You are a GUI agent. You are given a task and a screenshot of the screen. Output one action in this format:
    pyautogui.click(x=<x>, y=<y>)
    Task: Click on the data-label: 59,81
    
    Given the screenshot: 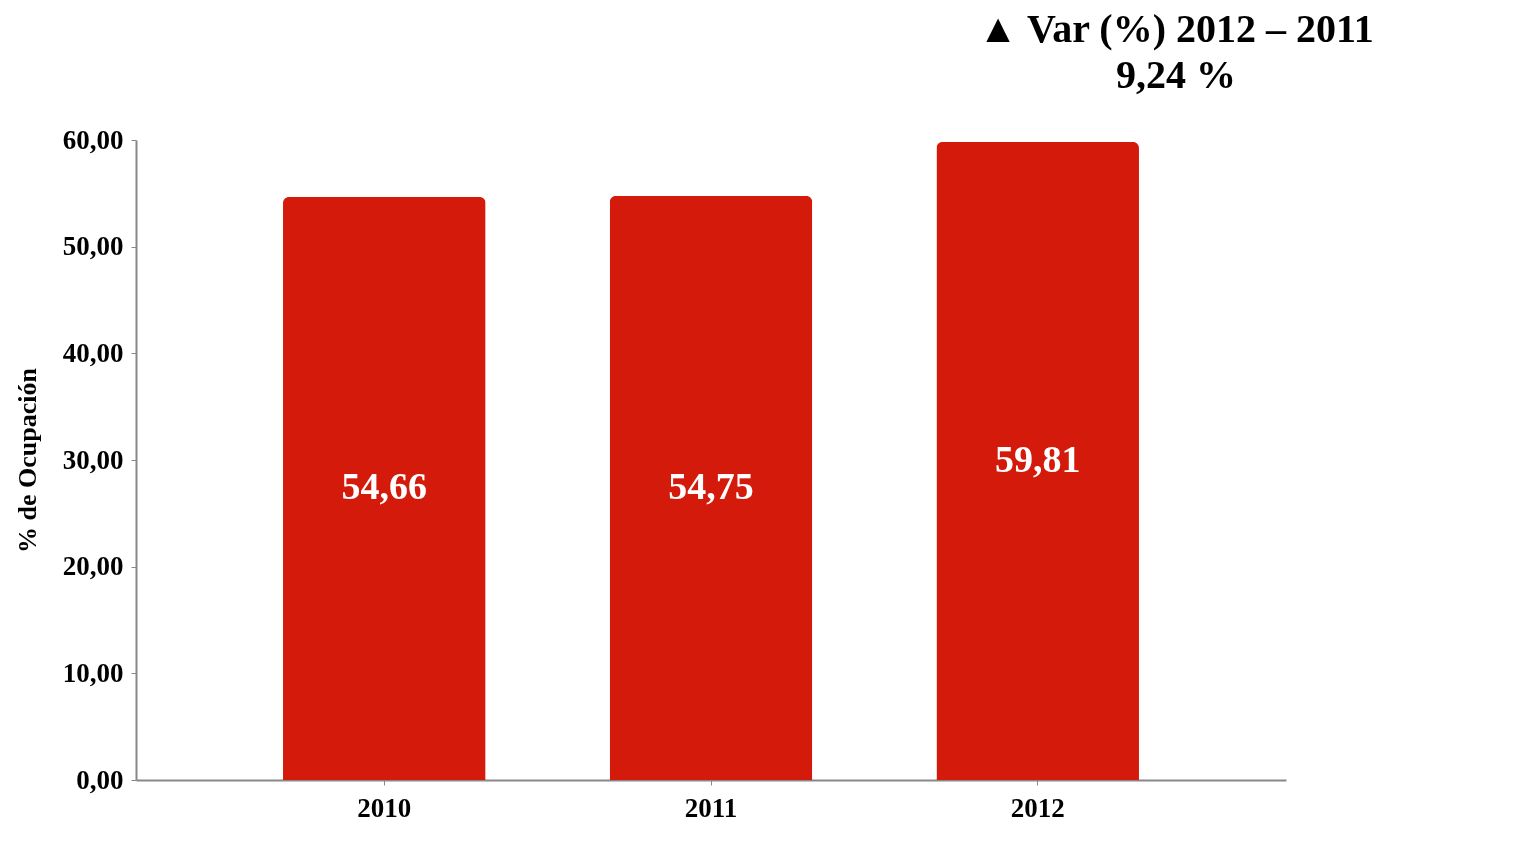 What is the action you would take?
    pyautogui.click(x=1037, y=459)
    